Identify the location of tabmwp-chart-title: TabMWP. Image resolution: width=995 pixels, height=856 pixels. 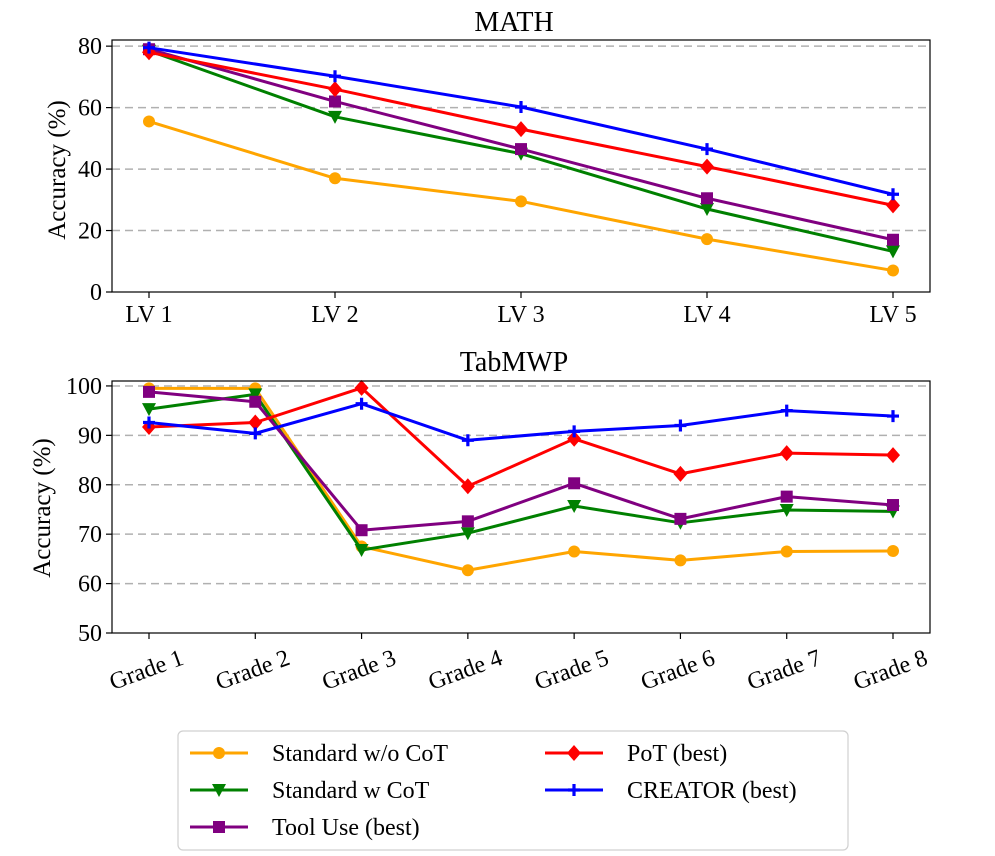
(514, 362).